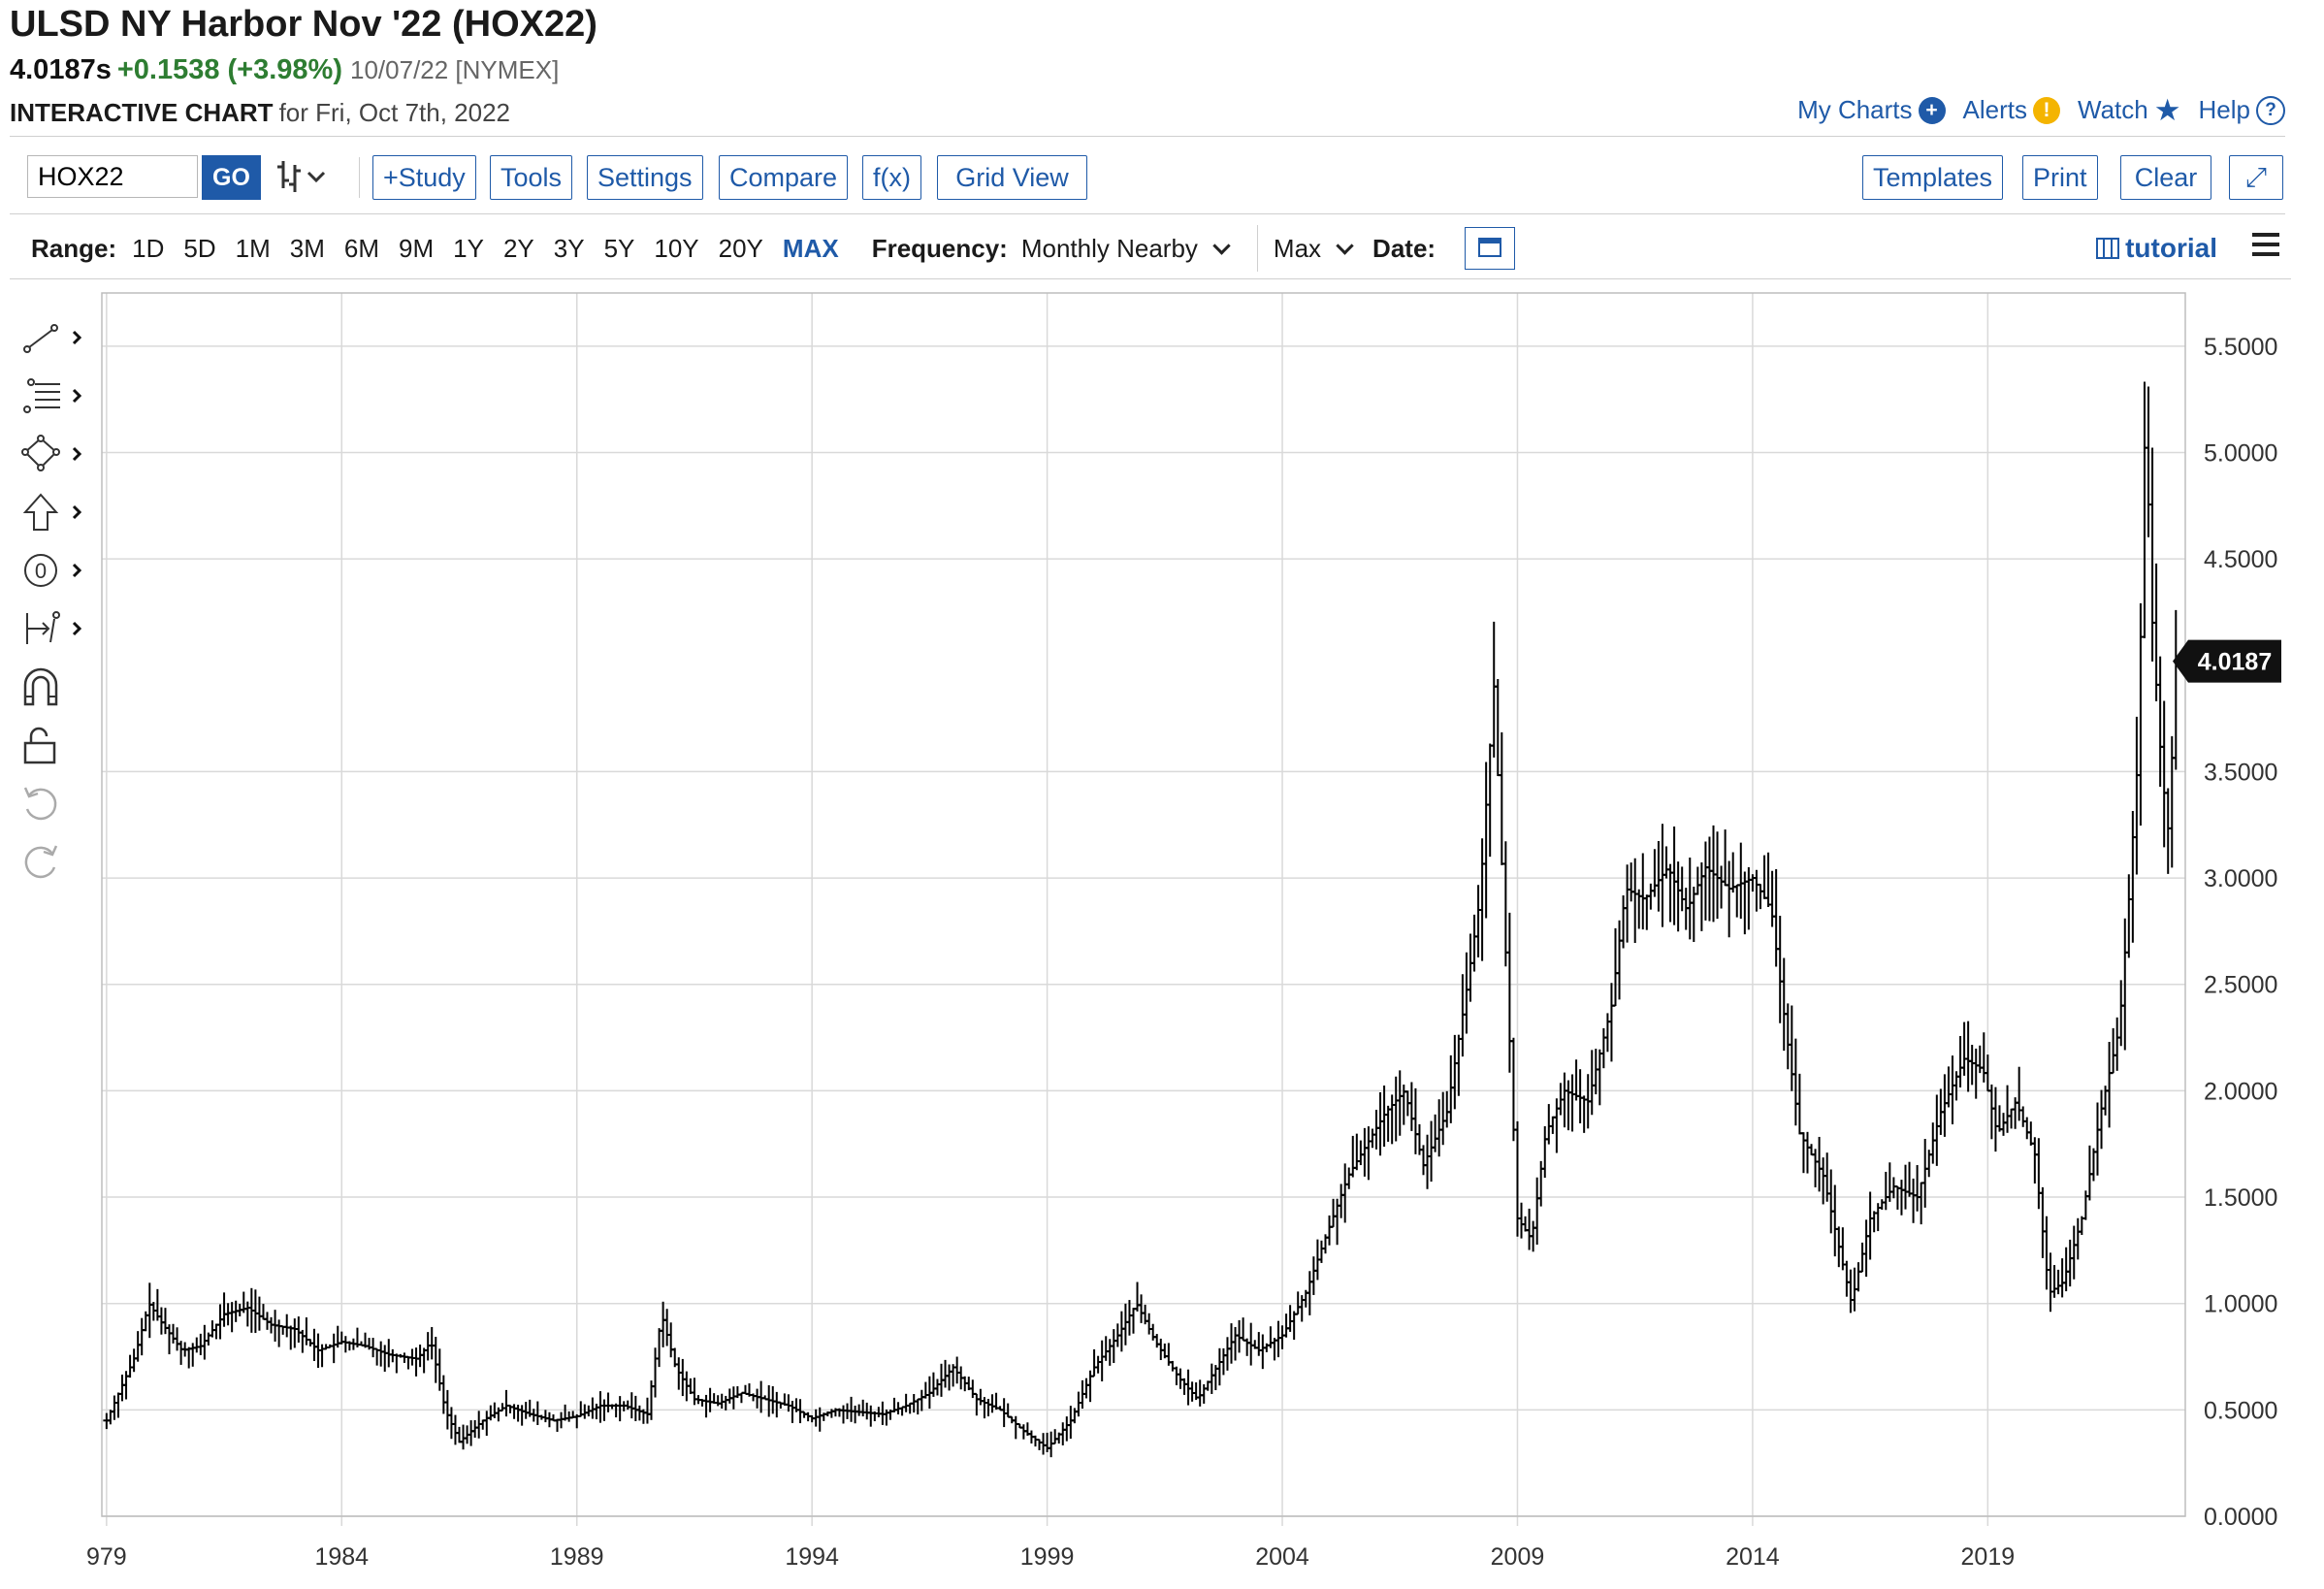  What do you see at coordinates (307, 248) in the screenshot?
I see `range-option-3m: 3M` at bounding box center [307, 248].